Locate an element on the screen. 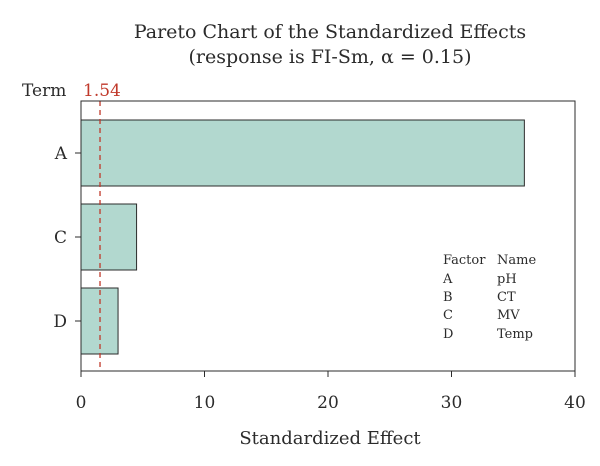  legend-header-name: Name is located at coordinates (516, 260).